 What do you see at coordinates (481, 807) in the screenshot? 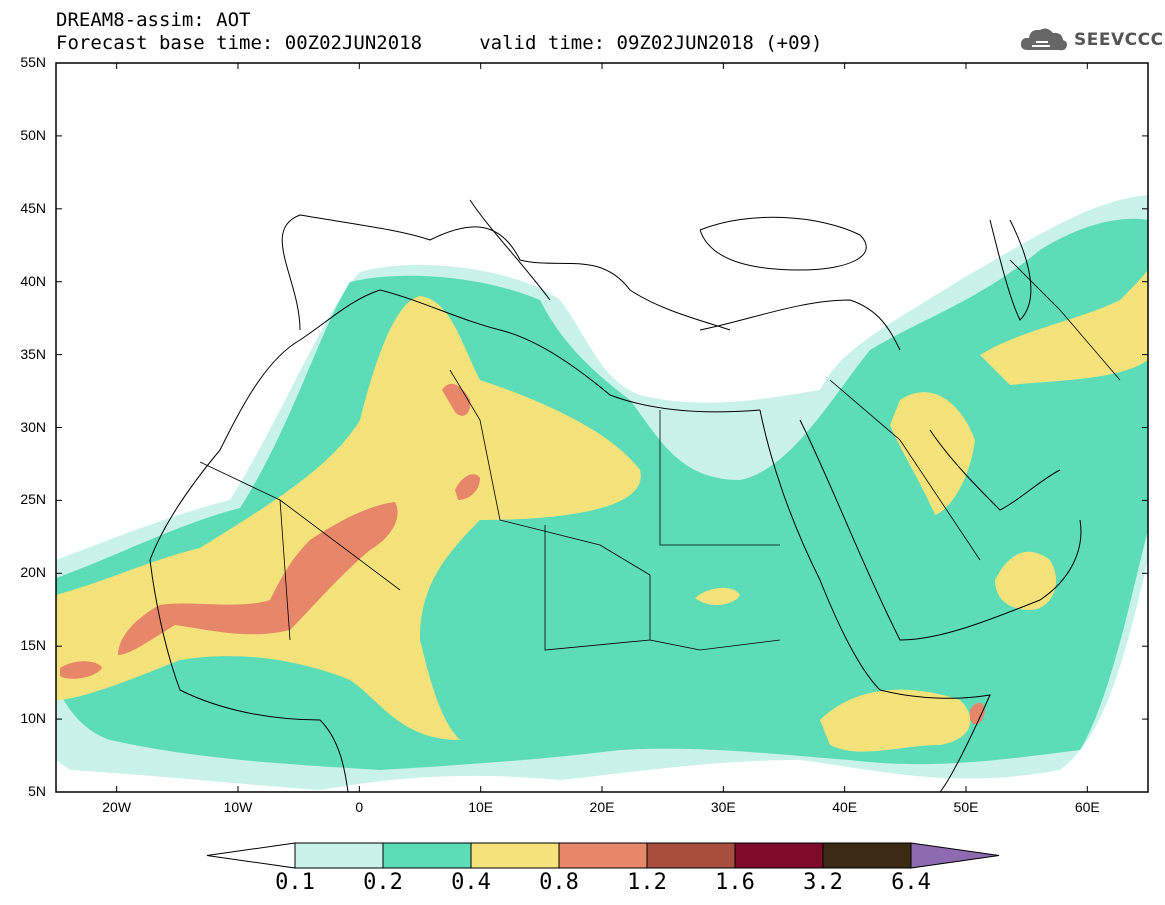
I see `lon-label: 10E` at bounding box center [481, 807].